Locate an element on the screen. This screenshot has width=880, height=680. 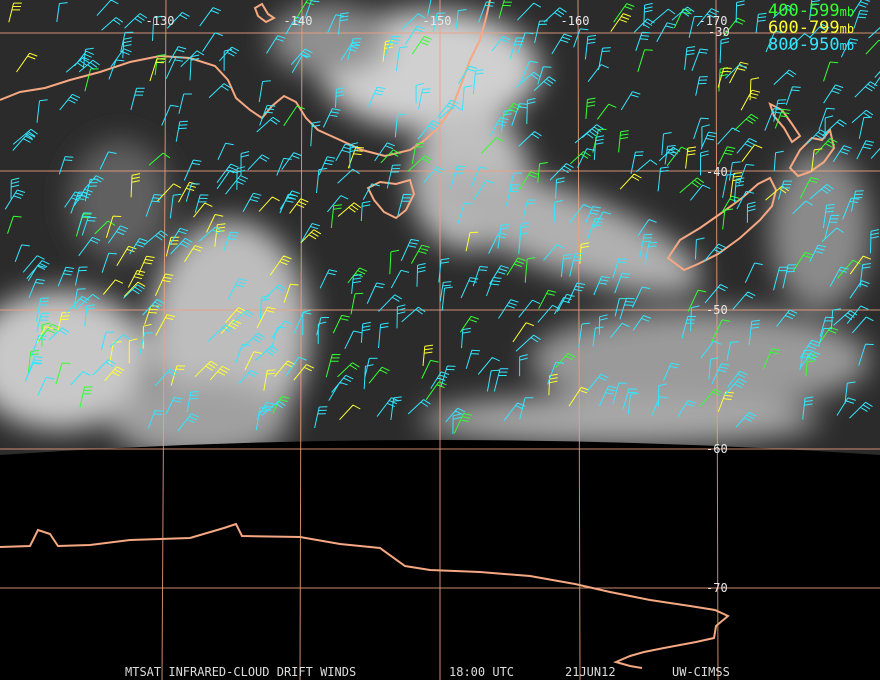
australia-coast is located at coordinates (245, 79).